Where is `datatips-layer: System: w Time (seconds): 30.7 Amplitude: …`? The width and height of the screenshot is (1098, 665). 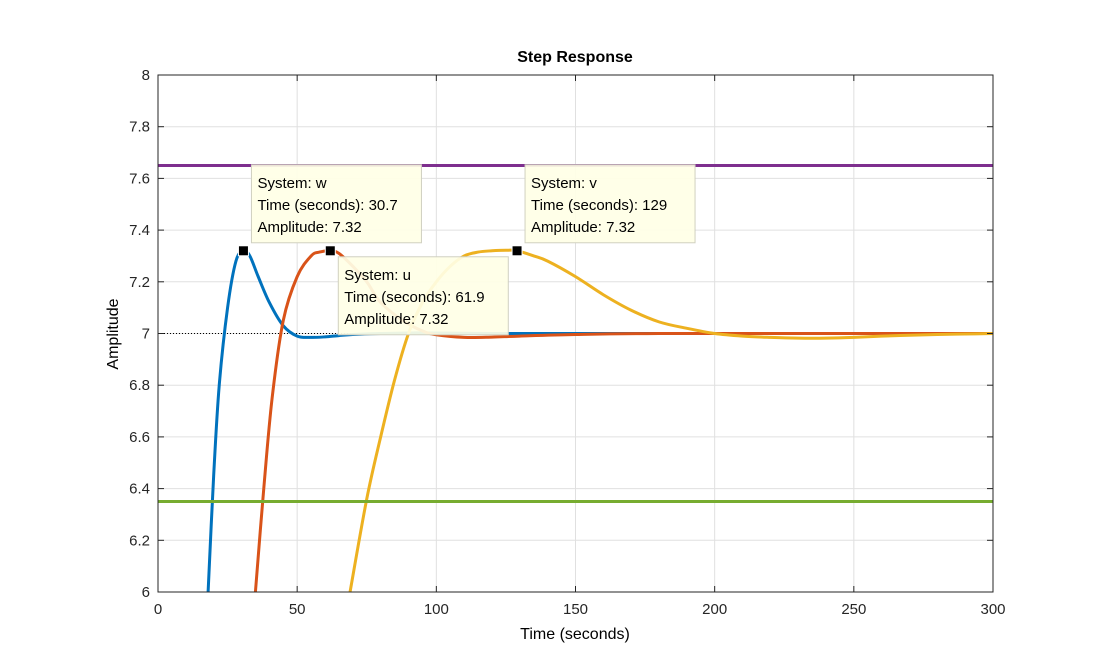 datatips-layer: System: w Time (seconds): 30.7 Amplitude: … is located at coordinates (466, 250).